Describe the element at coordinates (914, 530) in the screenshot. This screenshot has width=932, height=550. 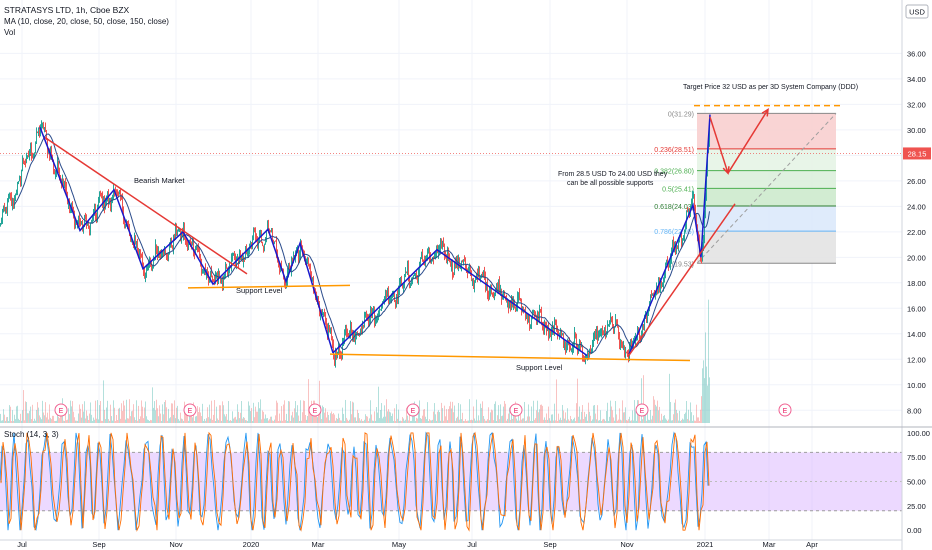
I see `stoch-y-tick-label: 0.00` at that location.